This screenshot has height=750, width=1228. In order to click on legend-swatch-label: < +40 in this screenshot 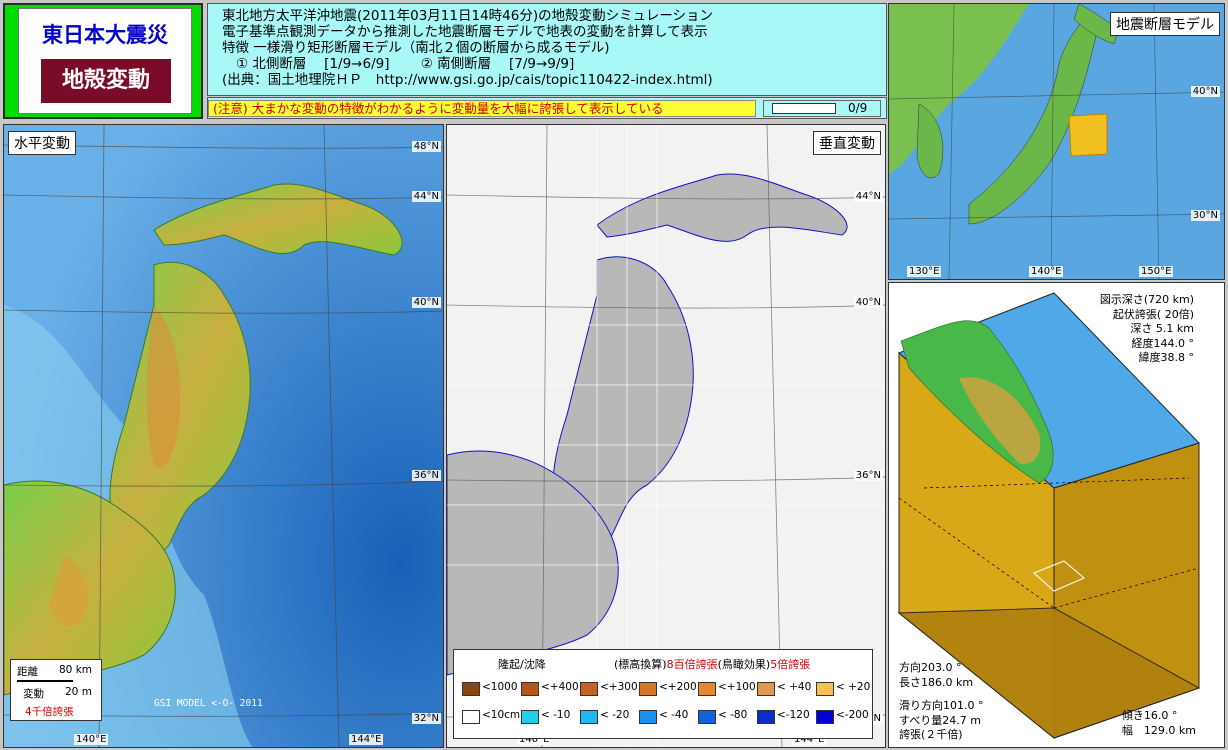, I will do `click(794, 687)`.